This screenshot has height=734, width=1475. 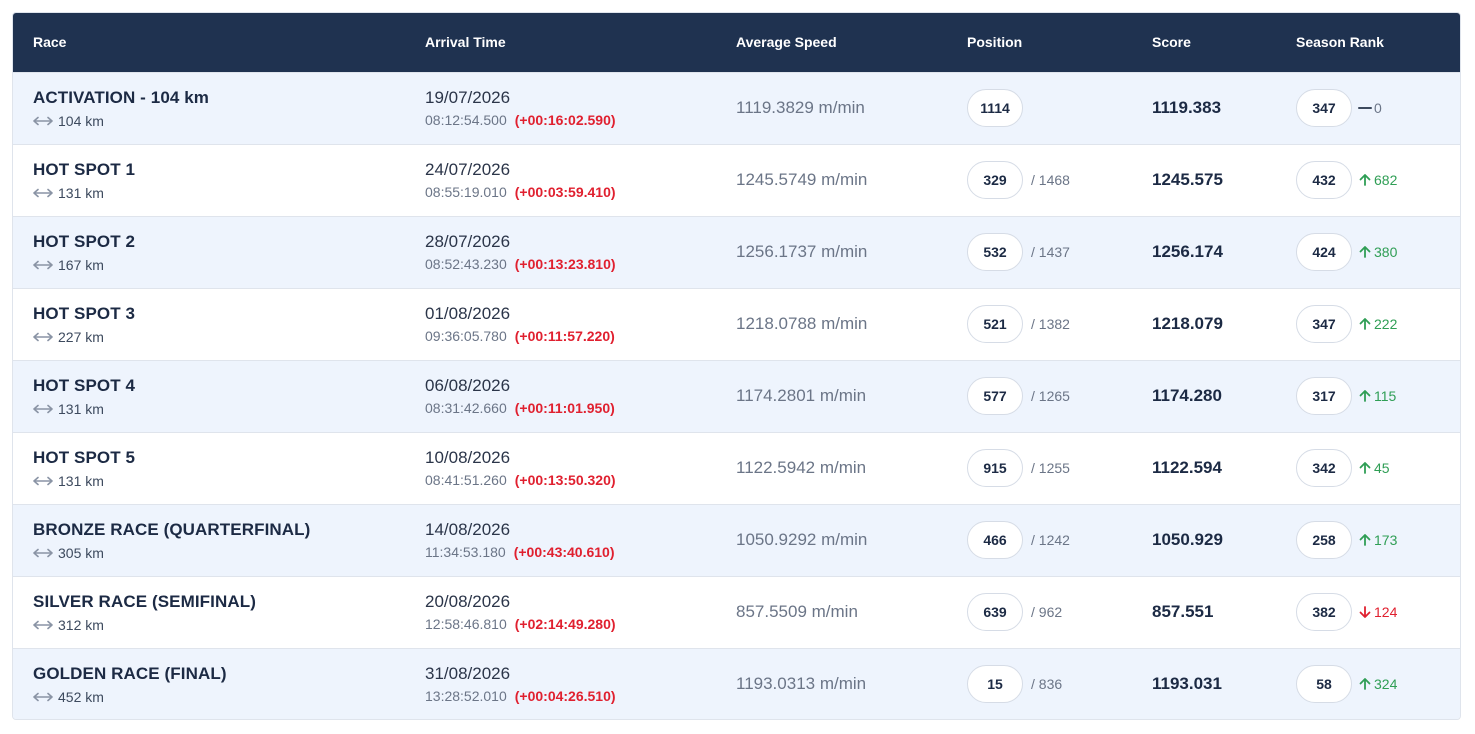 I want to click on speed-cell: 1174.2801 m/min, so click(x=831, y=396).